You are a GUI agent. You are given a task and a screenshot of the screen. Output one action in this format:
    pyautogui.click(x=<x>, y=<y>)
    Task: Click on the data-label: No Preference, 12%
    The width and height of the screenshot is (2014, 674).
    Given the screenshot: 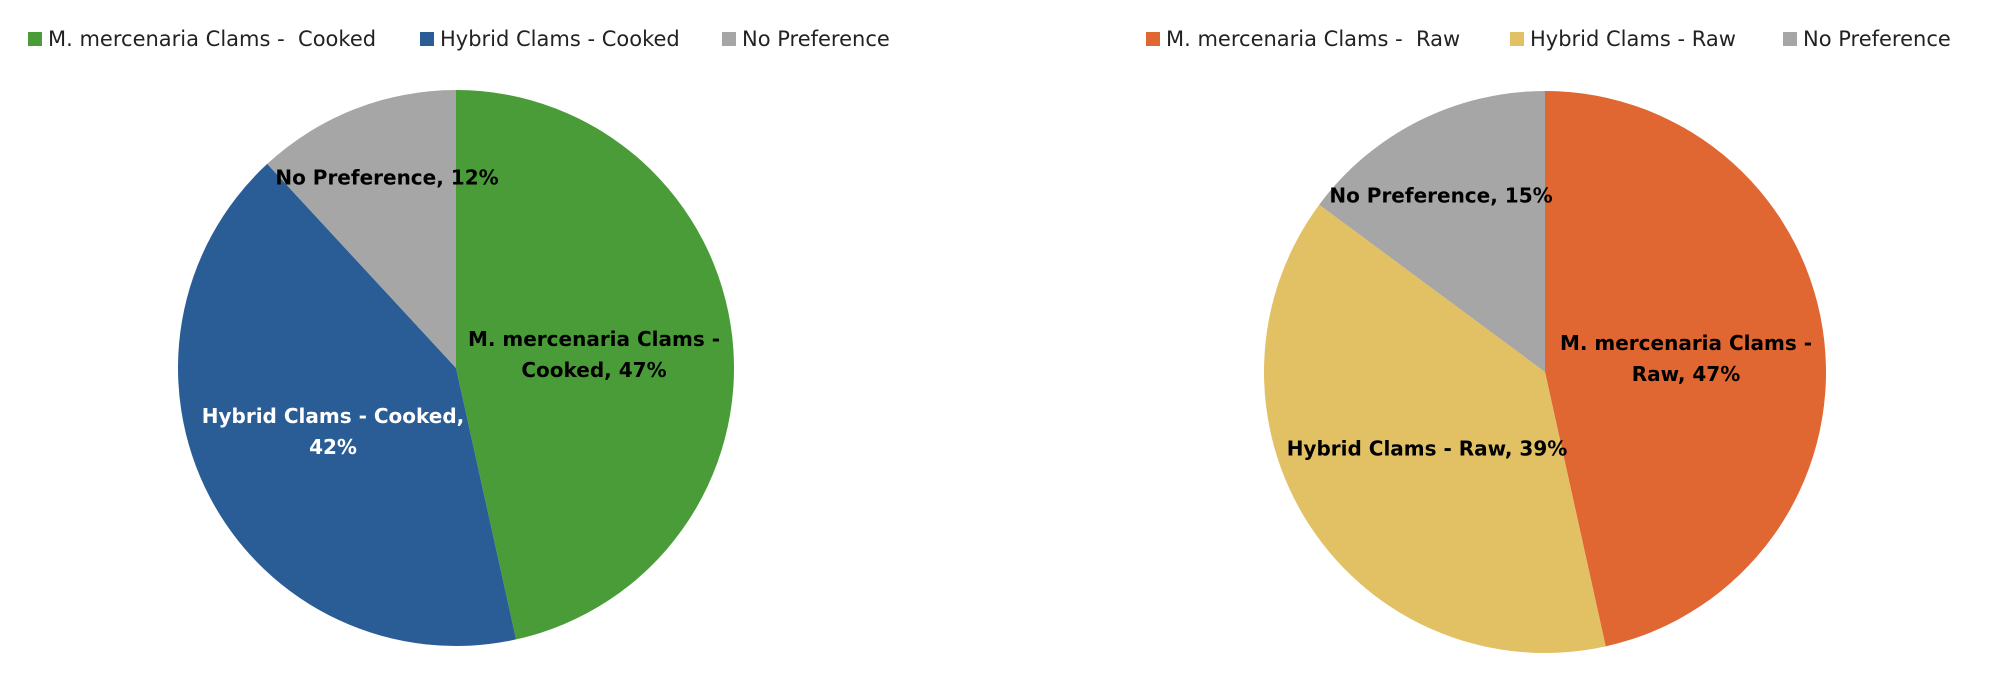 What is the action you would take?
    pyautogui.click(x=387, y=177)
    